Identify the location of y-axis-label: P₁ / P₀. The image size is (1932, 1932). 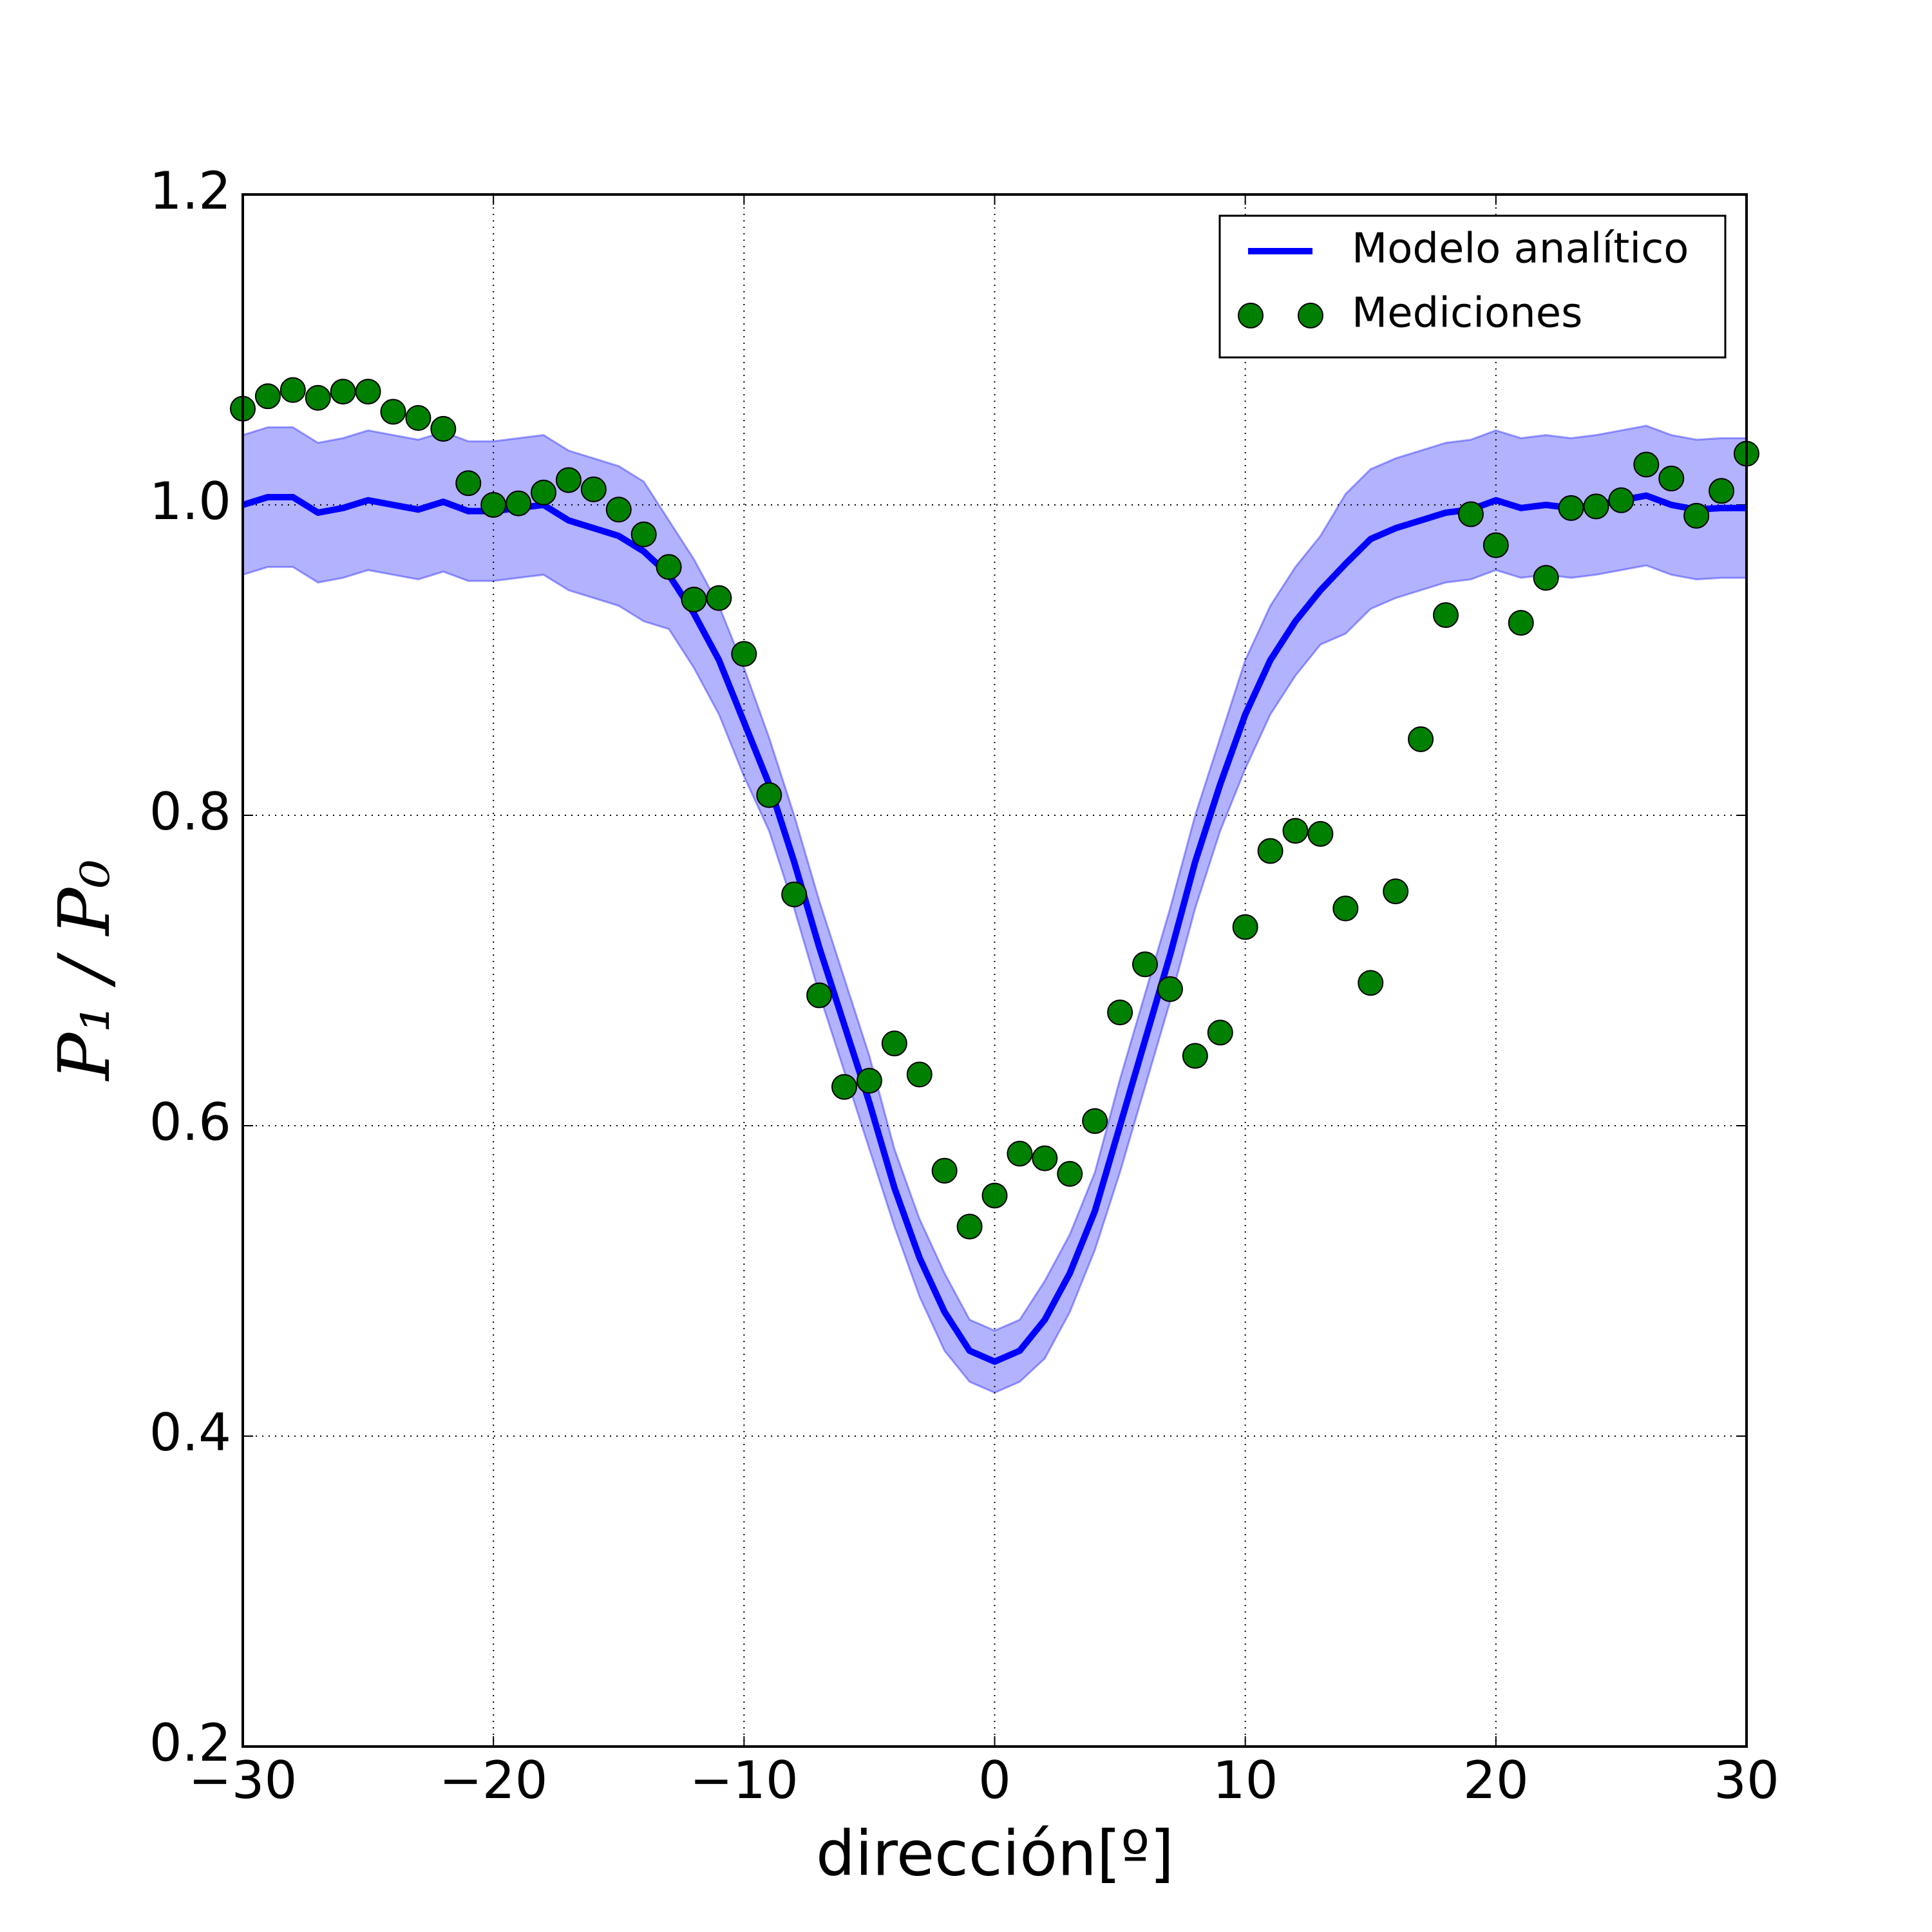
(84, 970).